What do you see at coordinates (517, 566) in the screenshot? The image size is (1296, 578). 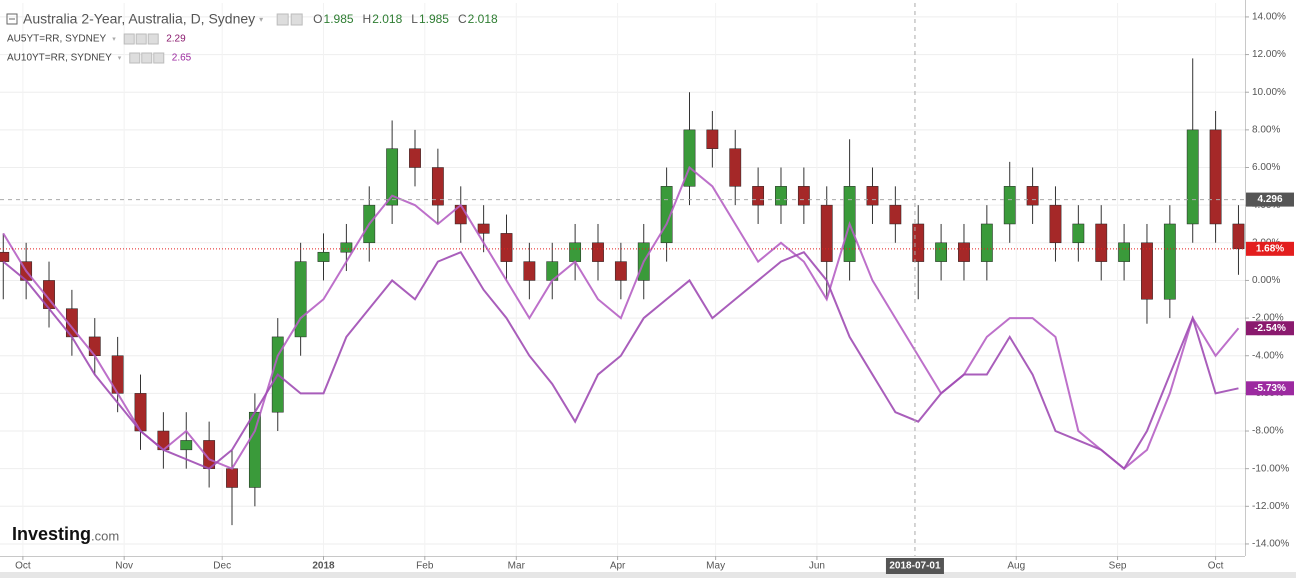 I see `x-tick-label: Mar` at bounding box center [517, 566].